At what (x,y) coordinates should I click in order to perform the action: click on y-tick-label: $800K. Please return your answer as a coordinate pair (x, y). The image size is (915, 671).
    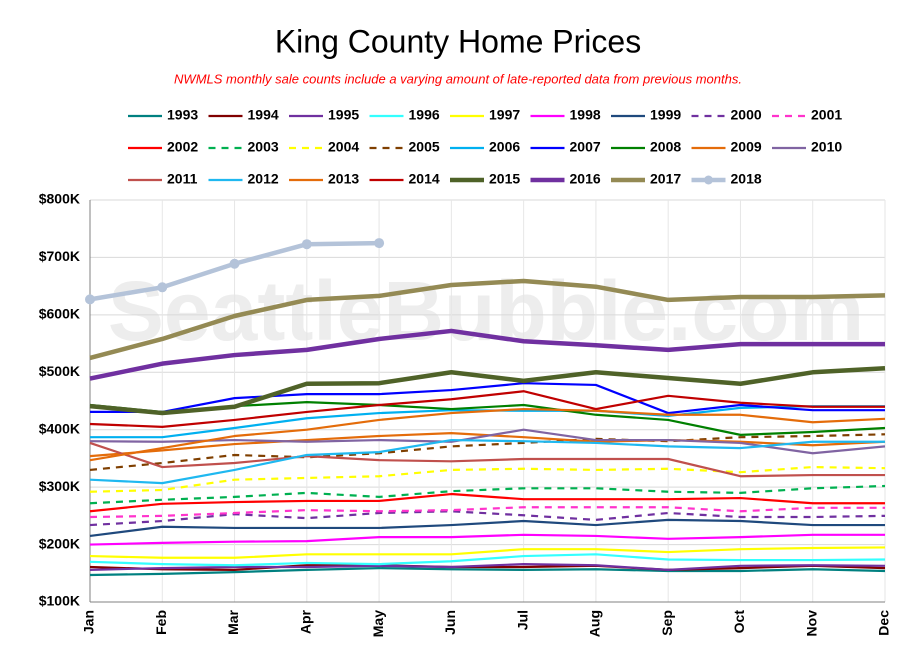
    Looking at the image, I should click on (59, 199).